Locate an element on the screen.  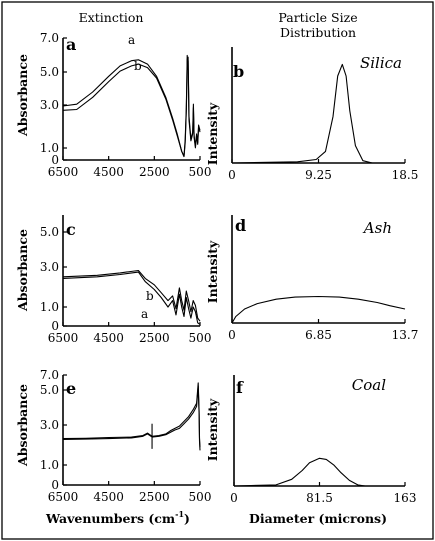
x-tick-label-c-1: 4500 is located at coordinates (108, 338).